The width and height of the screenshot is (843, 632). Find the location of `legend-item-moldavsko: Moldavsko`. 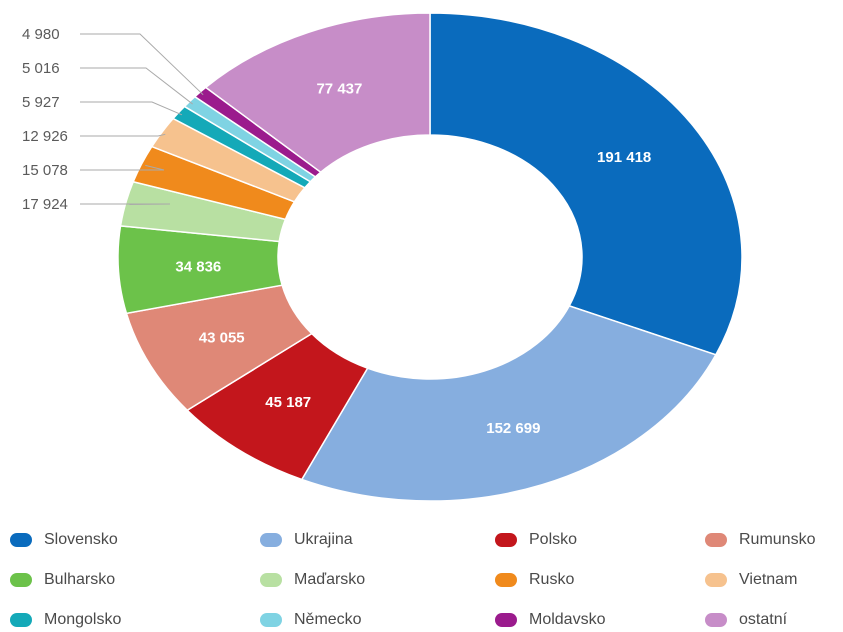

legend-item-moldavsko: Moldavsko is located at coordinates (550, 620).